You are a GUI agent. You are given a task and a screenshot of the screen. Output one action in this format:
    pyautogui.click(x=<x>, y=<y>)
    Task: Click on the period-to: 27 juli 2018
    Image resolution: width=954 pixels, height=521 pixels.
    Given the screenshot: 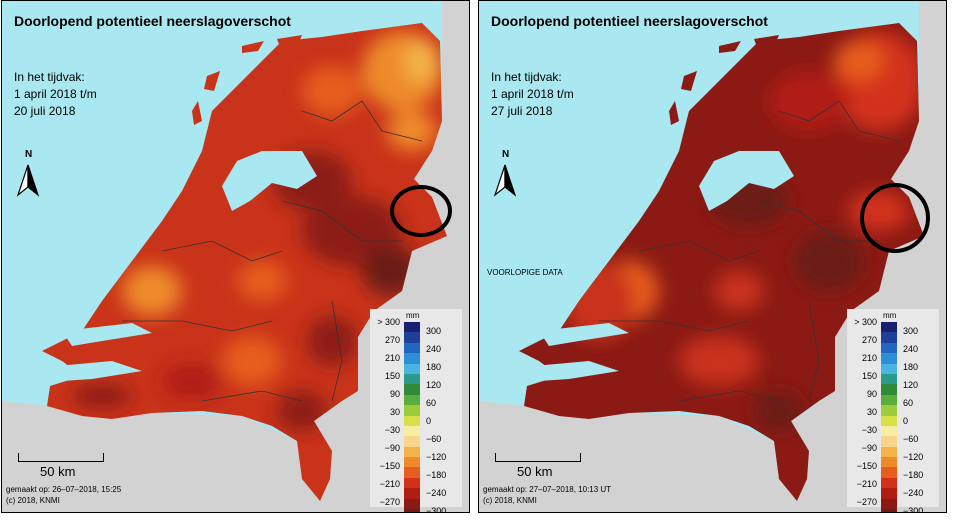 What is the action you would take?
    pyautogui.click(x=522, y=111)
    